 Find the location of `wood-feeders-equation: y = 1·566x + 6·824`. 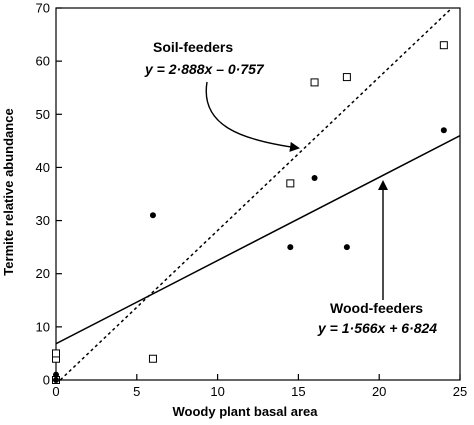

wood-feeders-equation: y = 1·566x + 6·824 is located at coordinates (377, 328).